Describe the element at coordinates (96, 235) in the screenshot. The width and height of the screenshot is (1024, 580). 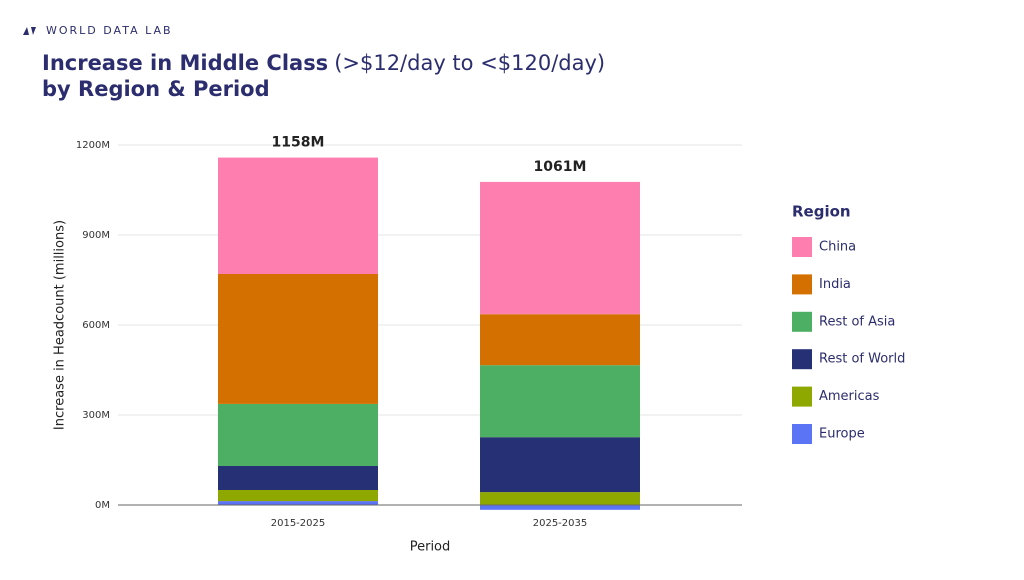
I see `y-tick-label: 900M` at that location.